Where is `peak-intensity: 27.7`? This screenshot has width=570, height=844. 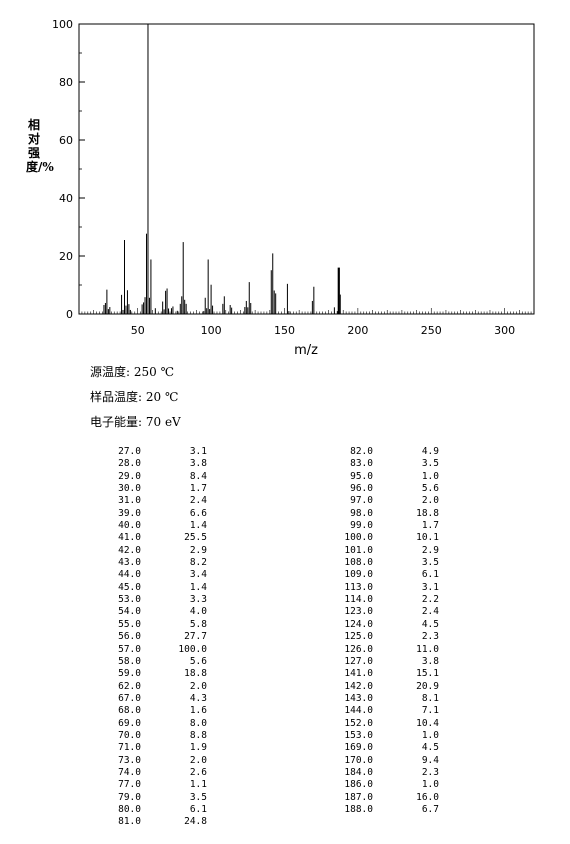 peak-intensity: 27.7 is located at coordinates (195, 637).